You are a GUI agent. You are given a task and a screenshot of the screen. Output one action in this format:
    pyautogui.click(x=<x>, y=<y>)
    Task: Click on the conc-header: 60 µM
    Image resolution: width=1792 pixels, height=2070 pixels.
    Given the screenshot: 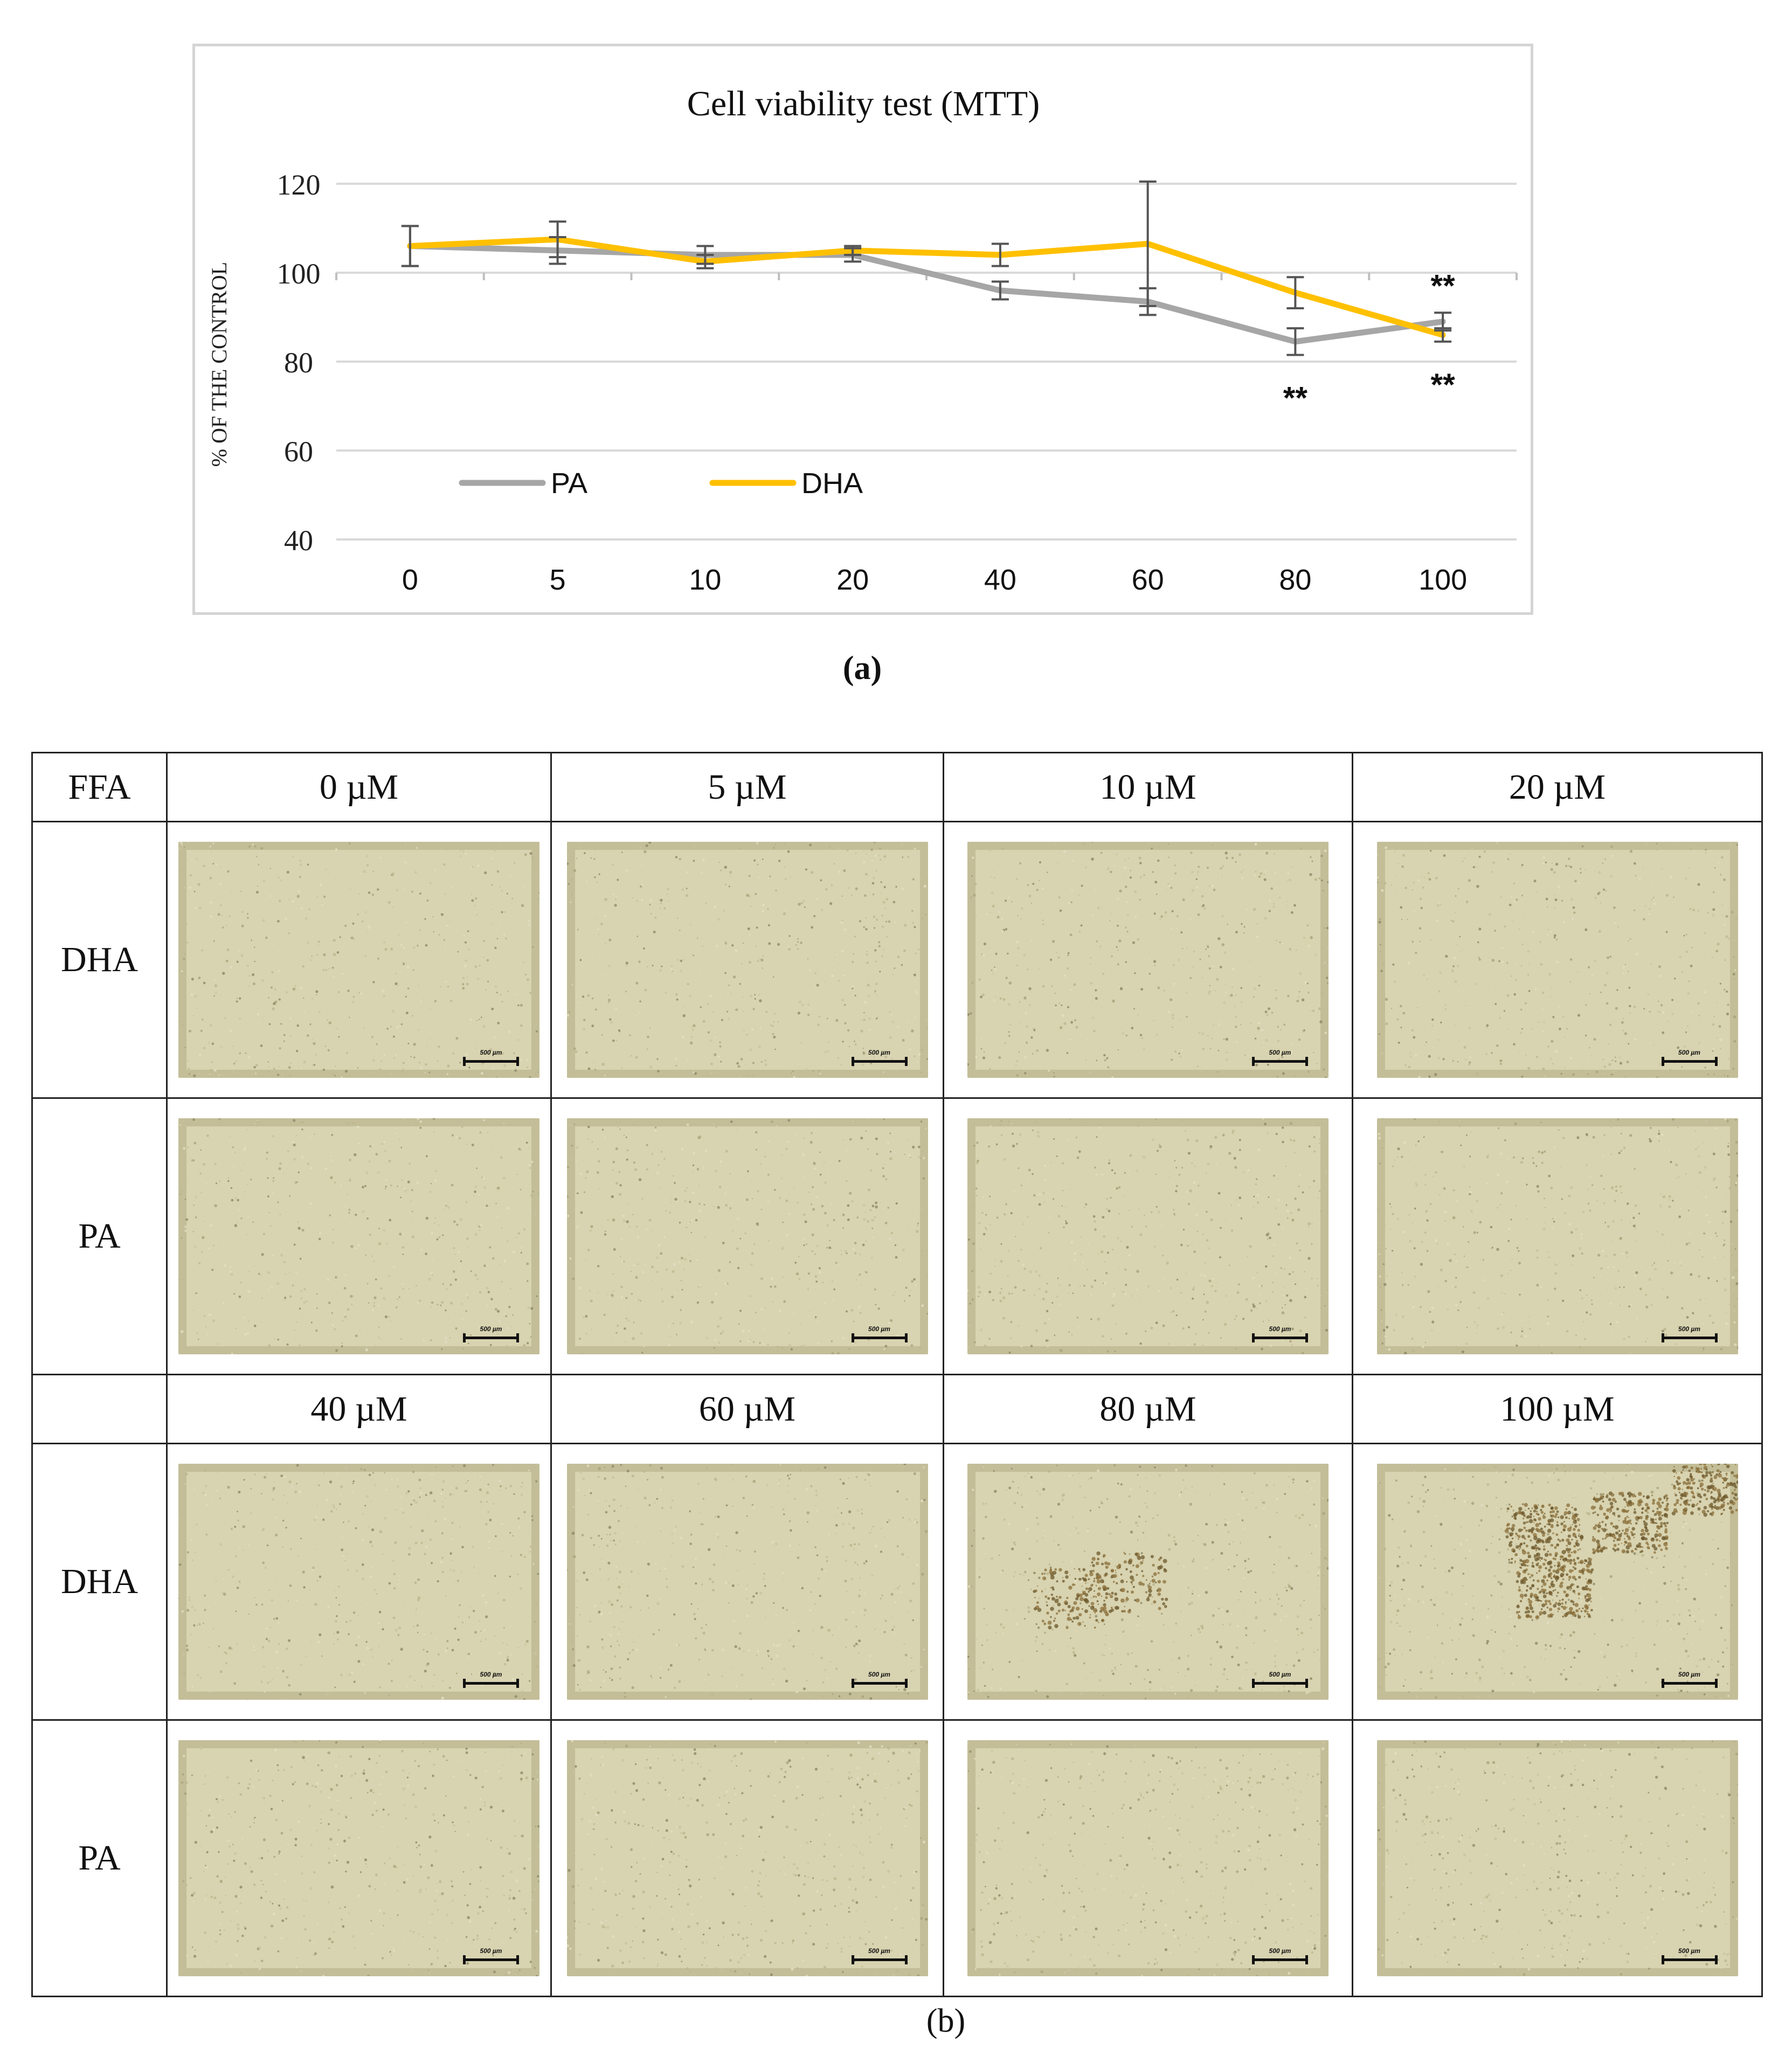 What is the action you would take?
    pyautogui.click(x=747, y=1409)
    